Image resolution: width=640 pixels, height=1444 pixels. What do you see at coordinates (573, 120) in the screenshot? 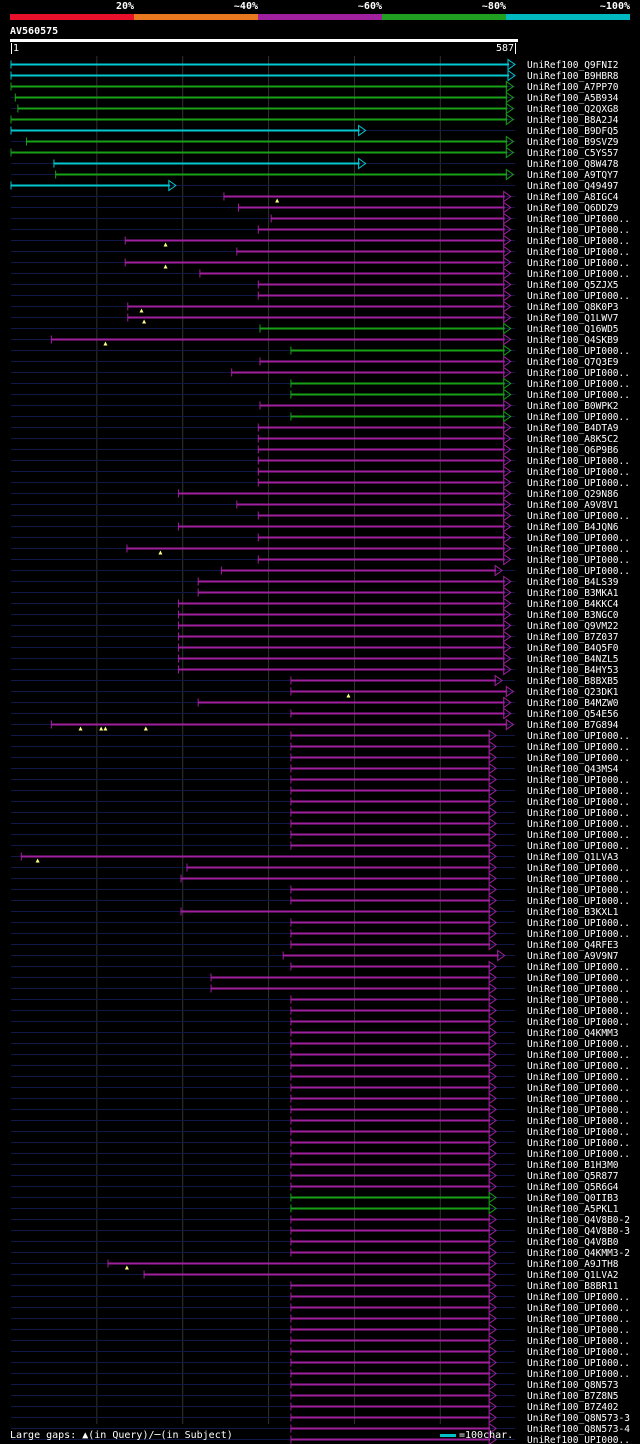
I see `hit-label: UniRef100_B8A2J4` at bounding box center [573, 120].